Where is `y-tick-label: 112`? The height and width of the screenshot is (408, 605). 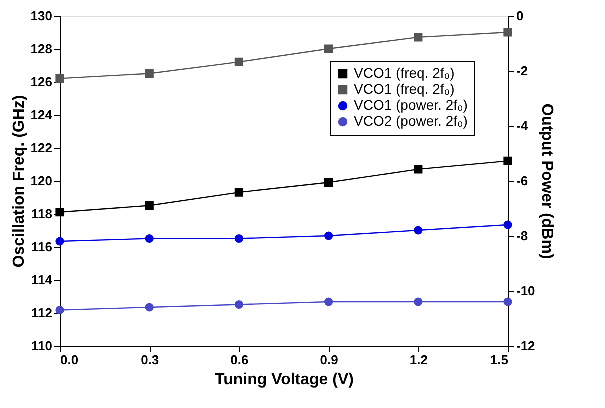 y-tick-label: 112 is located at coordinates (42, 313).